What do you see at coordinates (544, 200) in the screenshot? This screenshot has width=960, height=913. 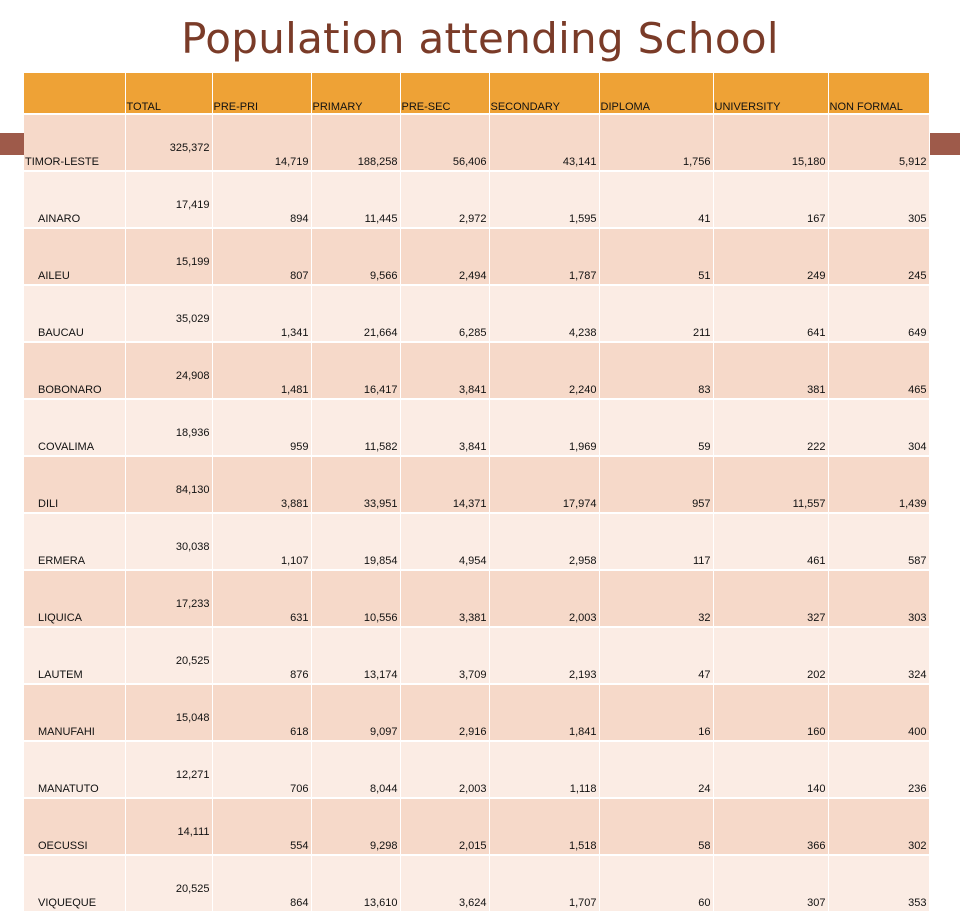 I see `cell-secondary: 1,595` at bounding box center [544, 200].